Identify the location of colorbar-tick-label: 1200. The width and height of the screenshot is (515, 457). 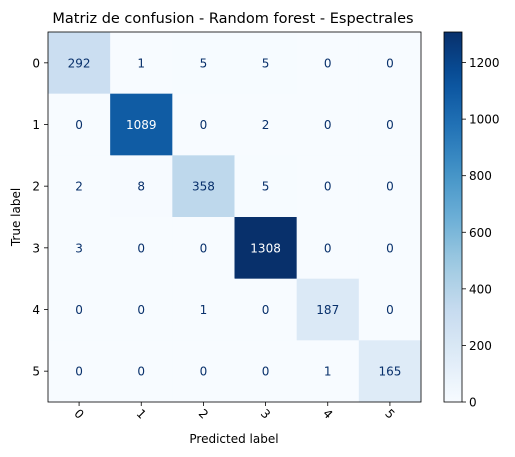
(484, 63).